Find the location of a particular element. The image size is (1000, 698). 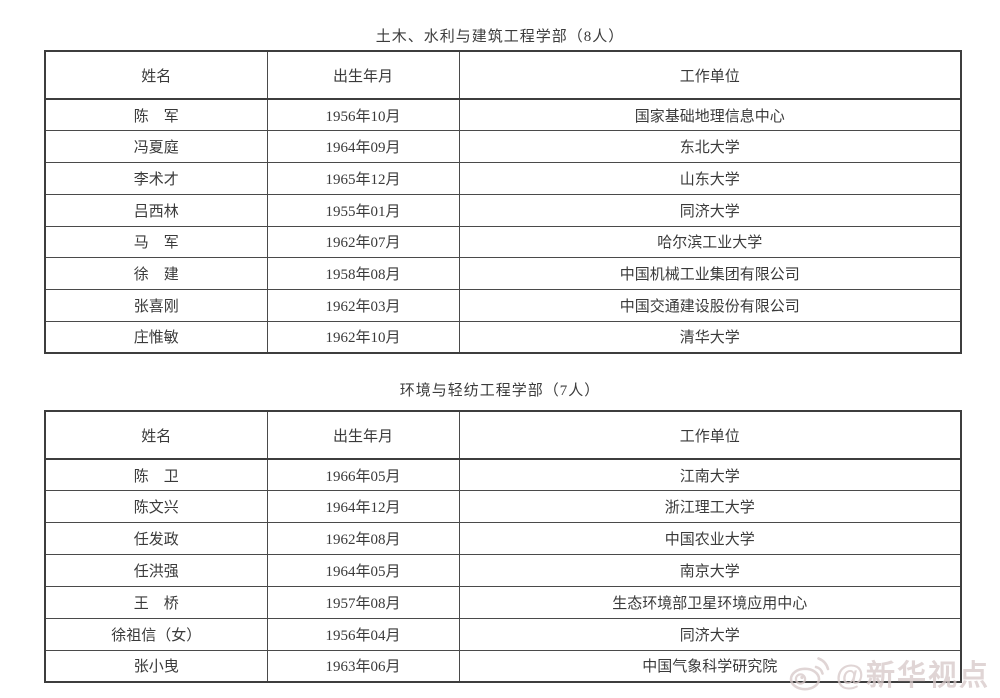

cell-birth-date: 1964年12月 is located at coordinates (363, 507).